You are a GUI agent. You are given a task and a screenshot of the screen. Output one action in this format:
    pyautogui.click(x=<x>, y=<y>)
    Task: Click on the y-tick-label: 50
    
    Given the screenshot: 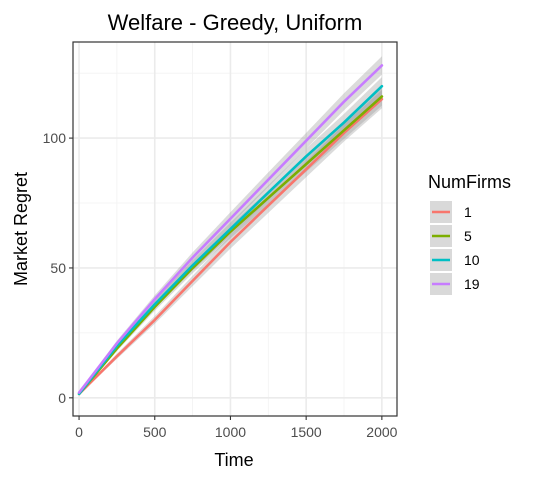 What is the action you would take?
    pyautogui.click(x=58, y=268)
    